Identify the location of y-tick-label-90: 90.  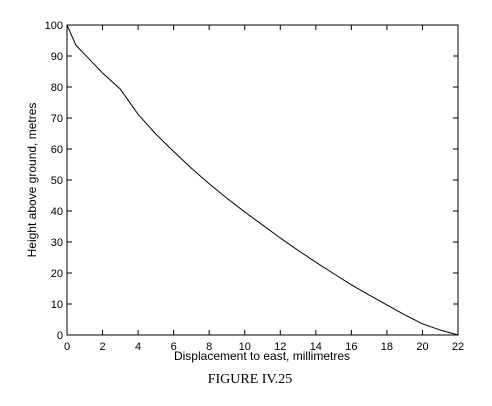
(57, 57).